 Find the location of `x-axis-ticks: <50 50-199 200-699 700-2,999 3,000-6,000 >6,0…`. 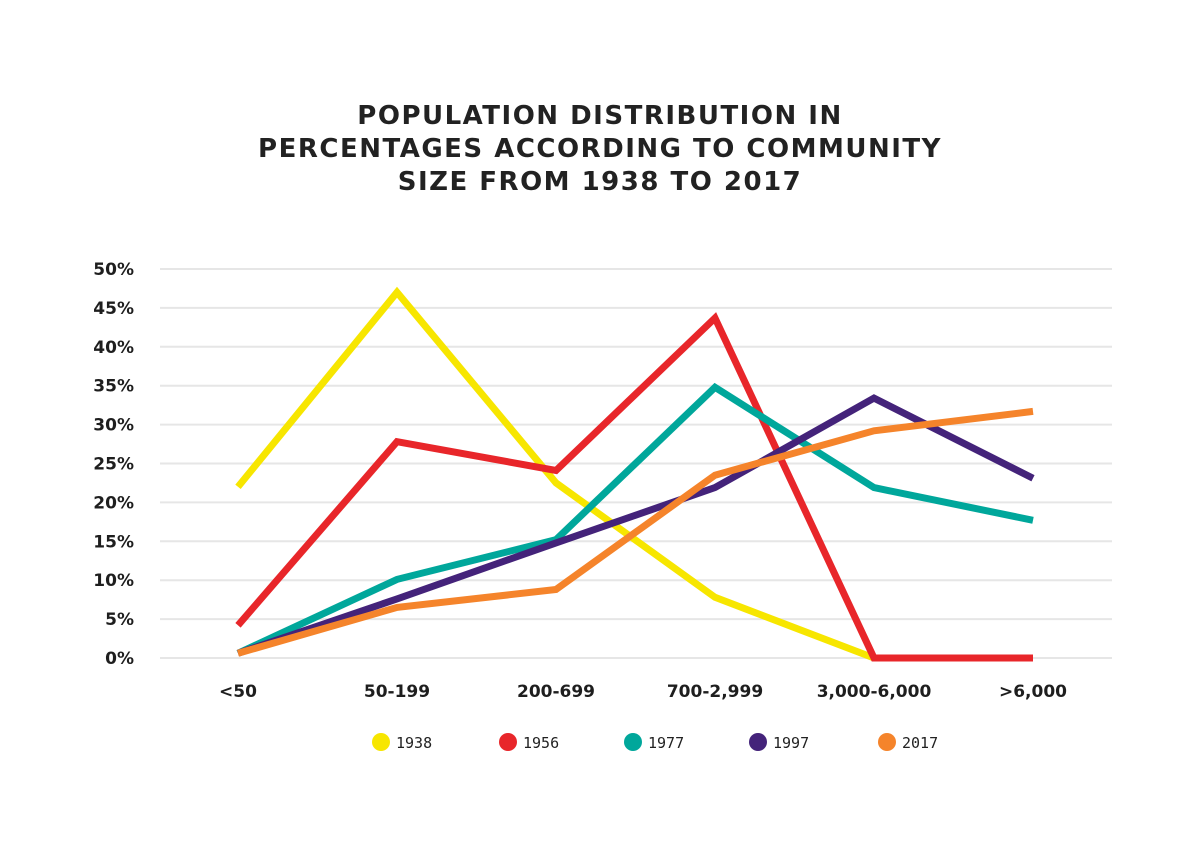

x-axis-ticks: <50 50-199 200-699 700-2,999 3,000-6,000 >6,0… is located at coordinates (643, 692).